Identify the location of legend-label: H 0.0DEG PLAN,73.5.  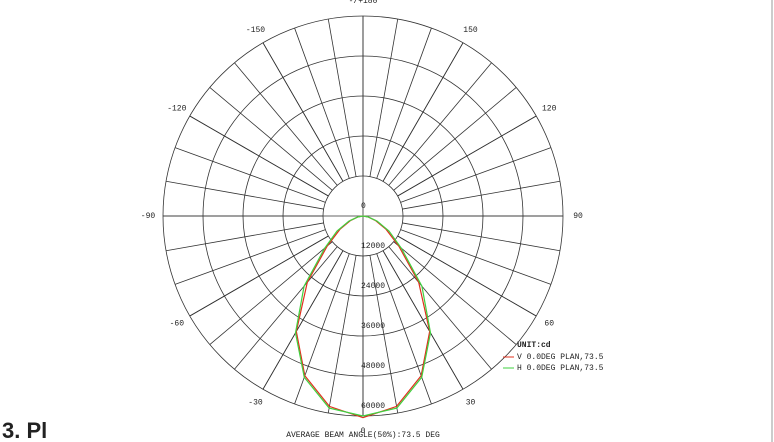
(560, 368).